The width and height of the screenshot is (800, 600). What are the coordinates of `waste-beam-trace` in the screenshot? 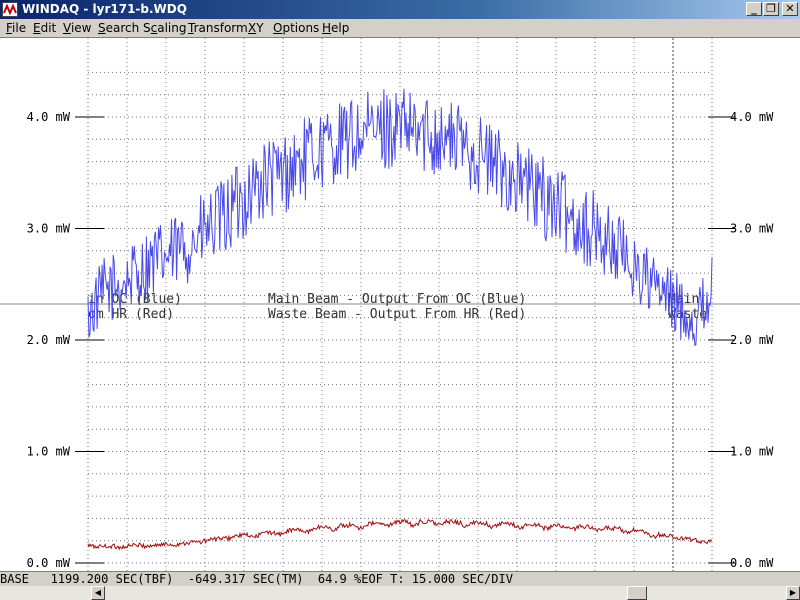 It's located at (400, 534).